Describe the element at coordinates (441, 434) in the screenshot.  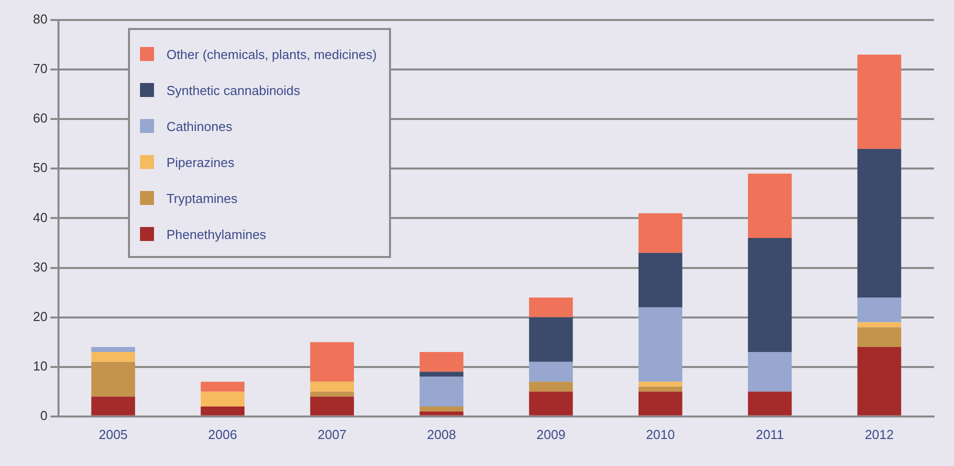
I see `x-tick-label: 2008` at that location.